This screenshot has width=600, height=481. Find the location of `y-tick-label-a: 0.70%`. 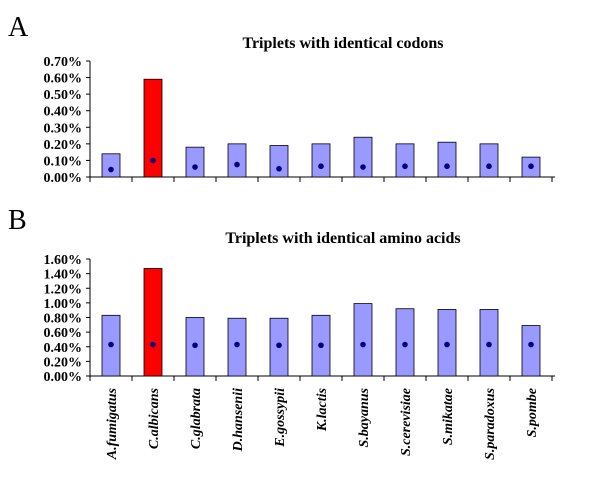

y-tick-label-a: 0.70% is located at coordinates (63, 62).